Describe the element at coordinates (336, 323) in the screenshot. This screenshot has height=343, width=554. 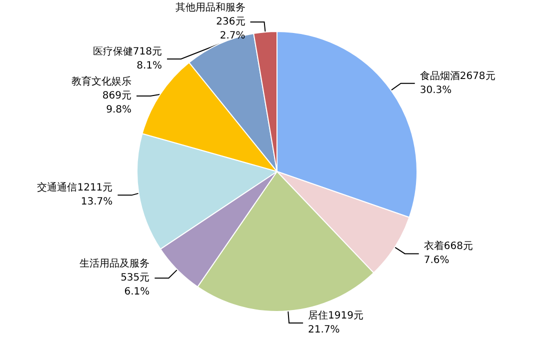
I see `slice-label: 居住1919元 21.7%` at that location.